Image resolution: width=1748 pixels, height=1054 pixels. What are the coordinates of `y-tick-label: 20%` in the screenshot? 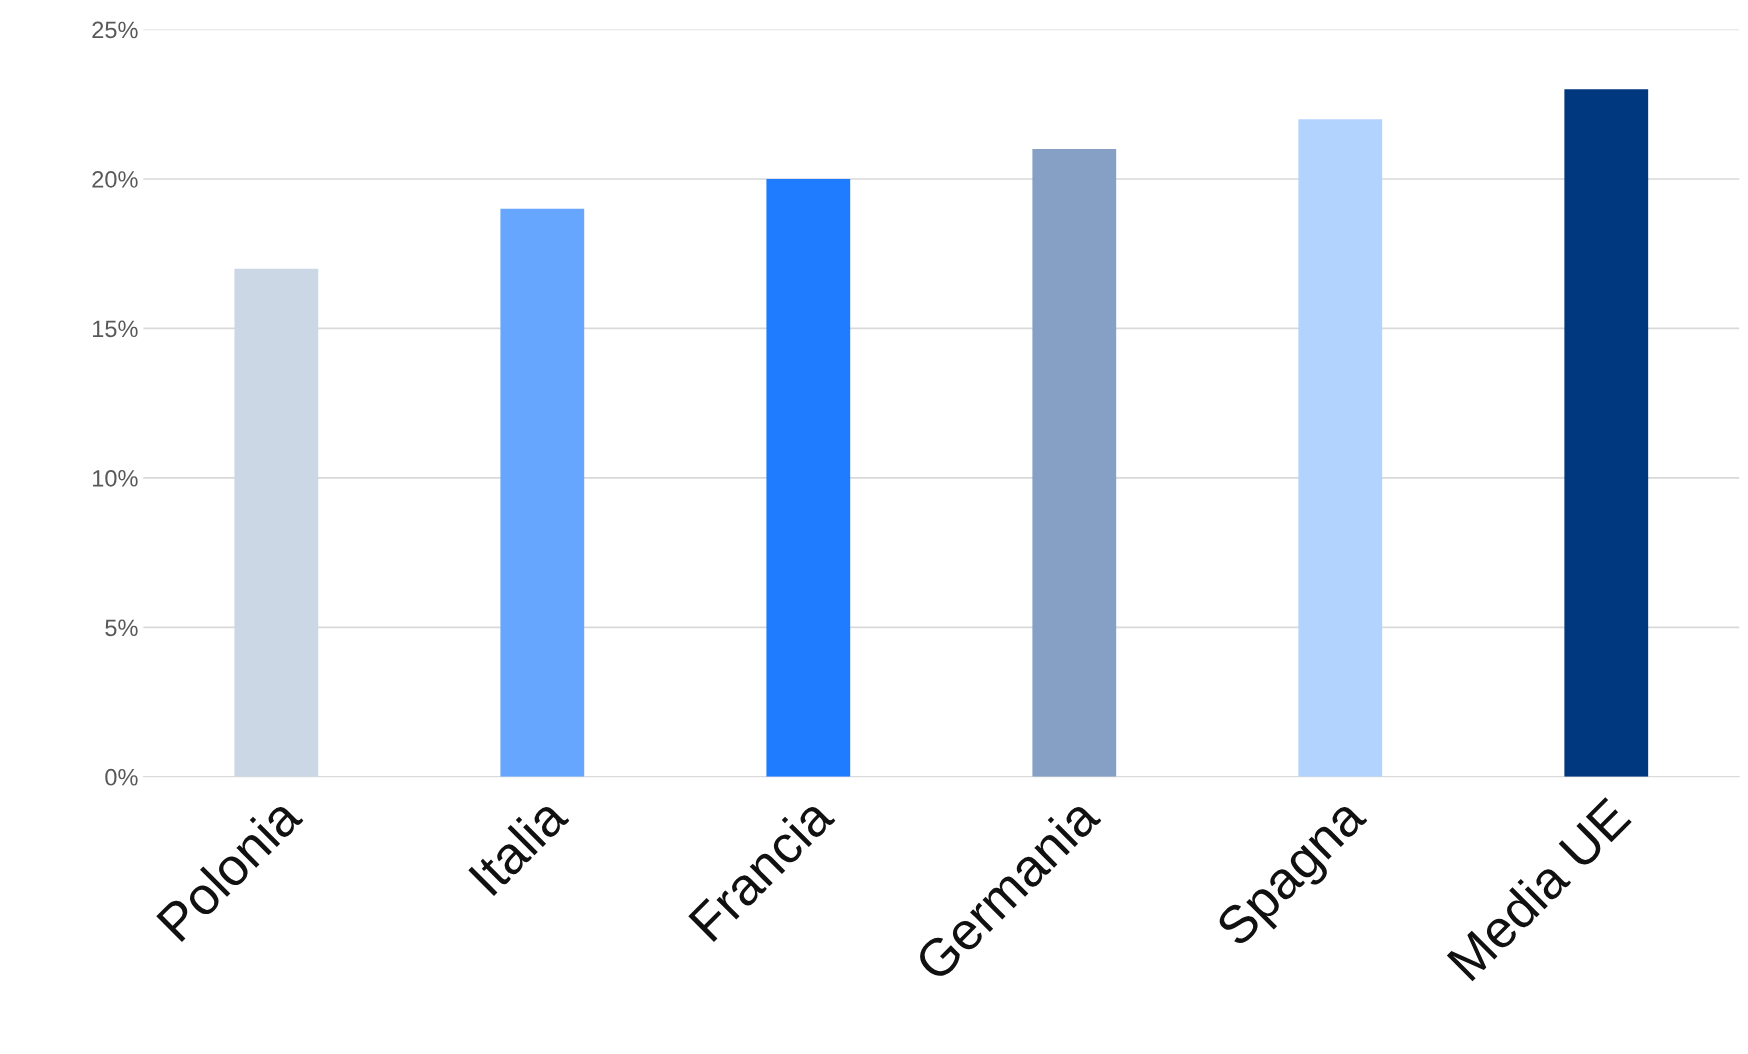 It's located at (115, 179).